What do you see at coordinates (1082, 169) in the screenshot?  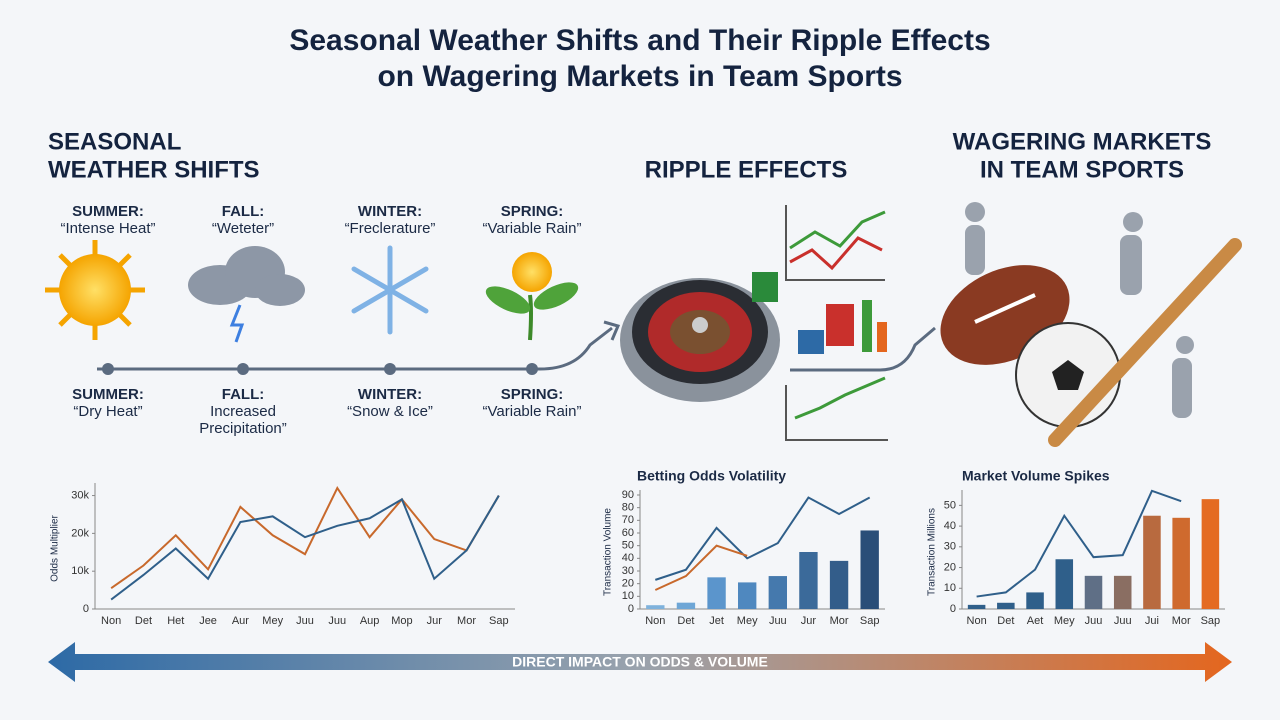 I see `section-heading: IN TEAM SPORTS` at bounding box center [1082, 169].